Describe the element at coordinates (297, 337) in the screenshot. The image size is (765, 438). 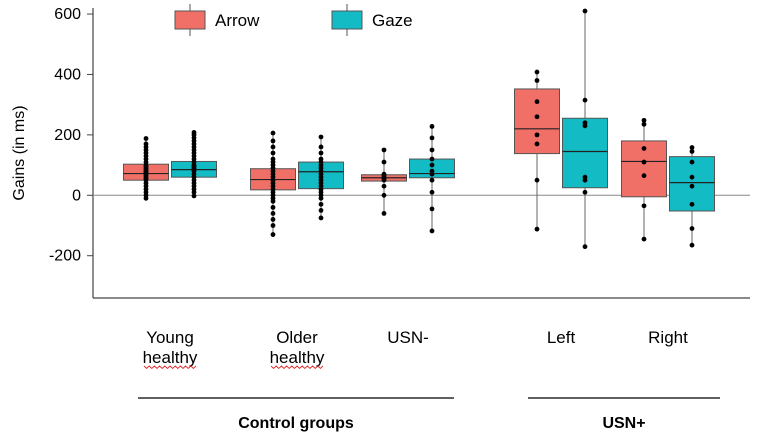
I see `category-label: Older` at that location.